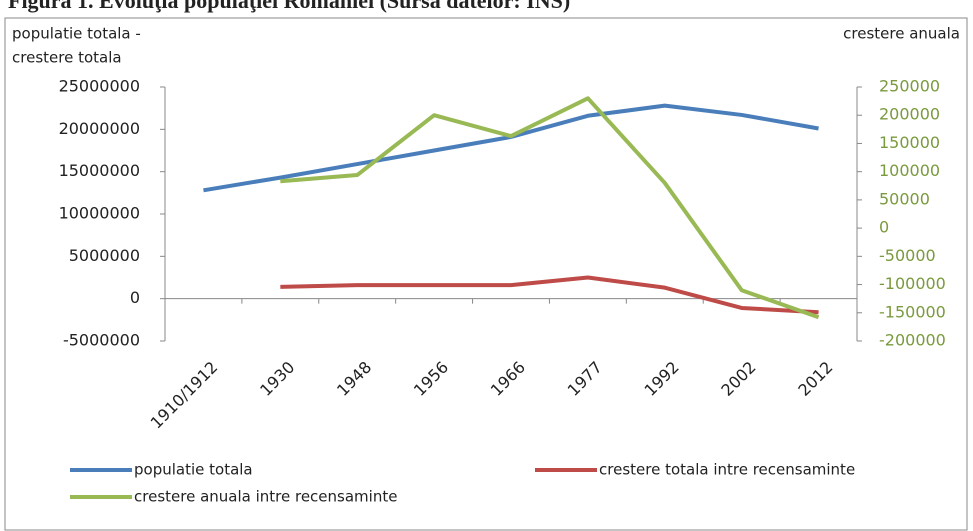 This screenshot has height=531, width=973. I want to click on y-tick-label: 10000000, so click(99, 213).